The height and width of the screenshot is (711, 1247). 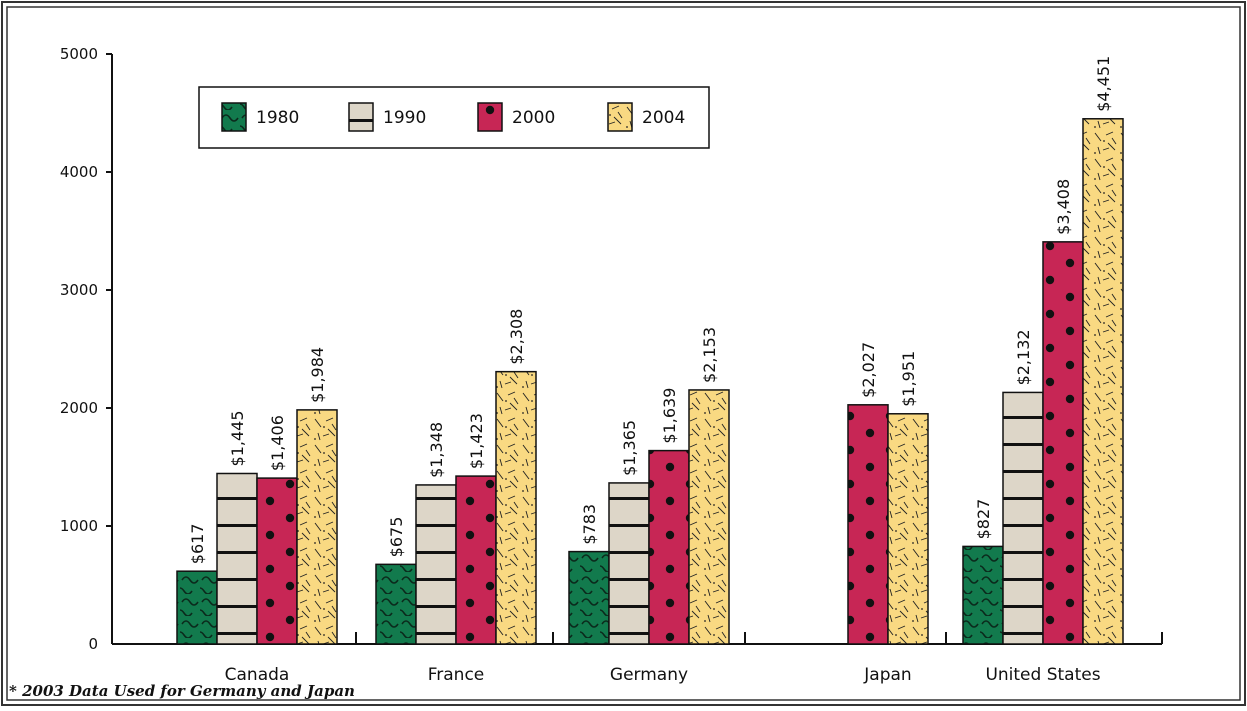 I want to click on data-label: $4,451, so click(x=1103, y=84).